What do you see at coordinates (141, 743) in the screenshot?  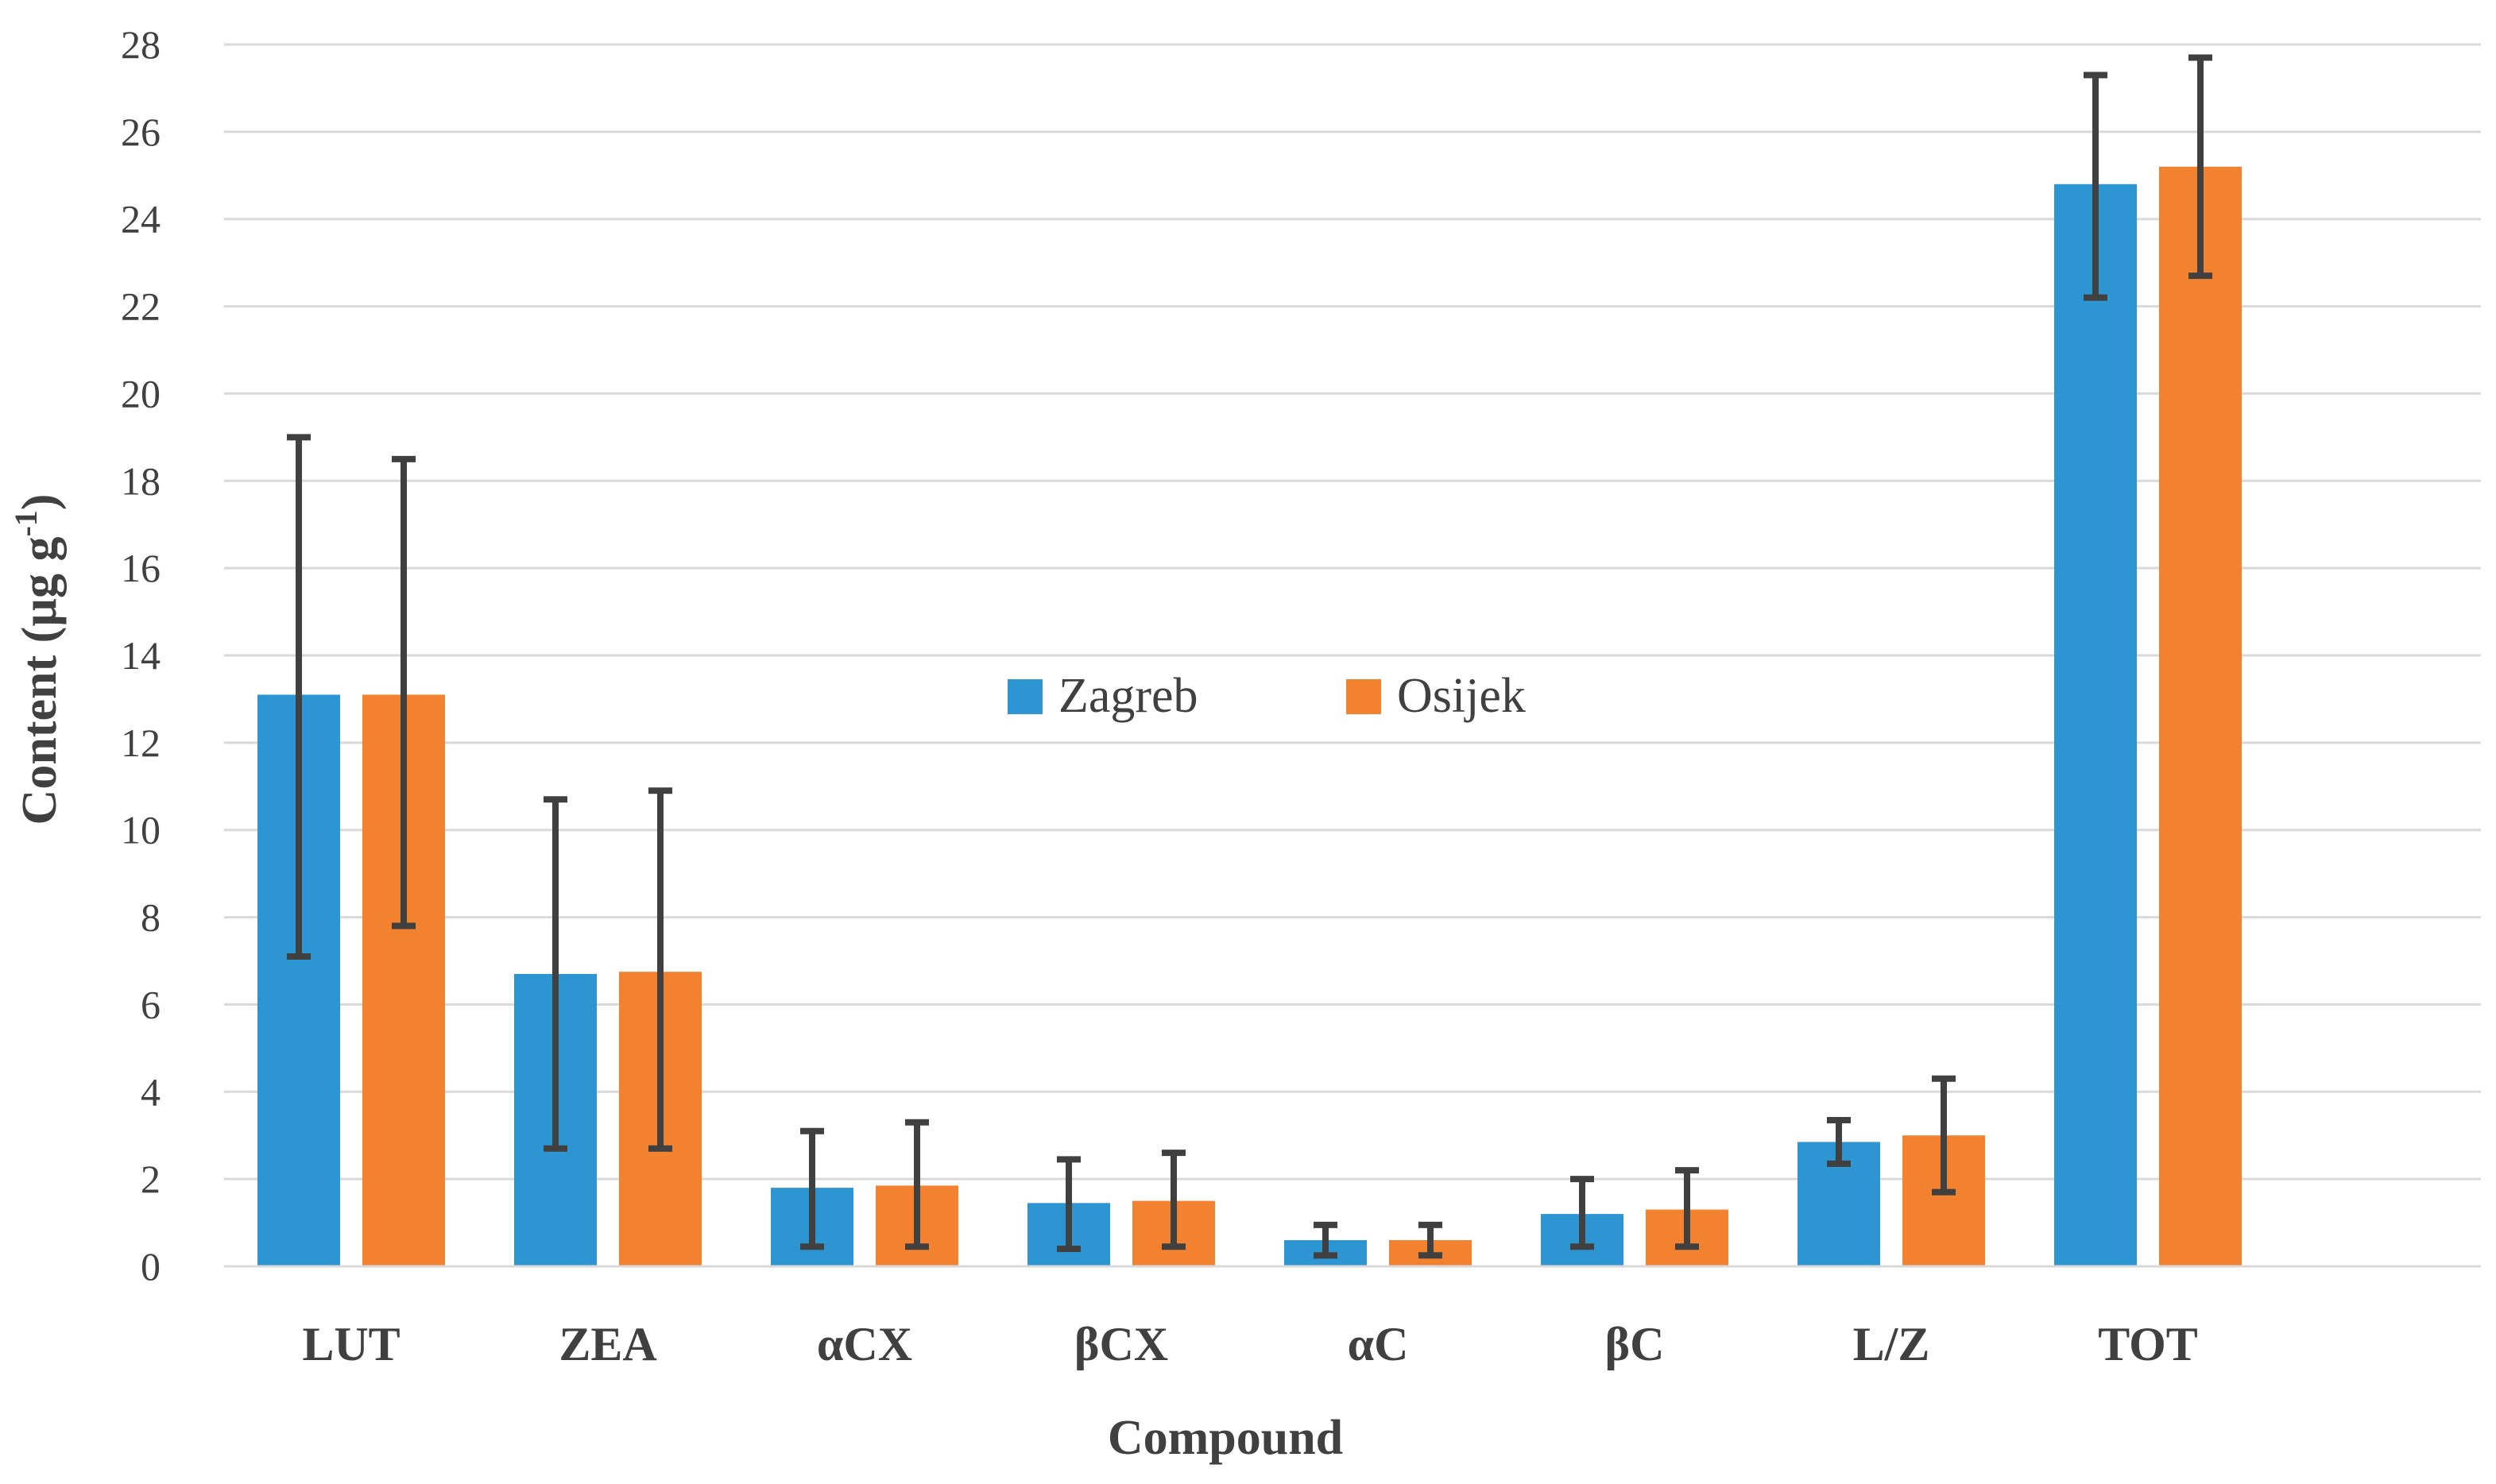 I see `y-tick-label: 12` at bounding box center [141, 743].